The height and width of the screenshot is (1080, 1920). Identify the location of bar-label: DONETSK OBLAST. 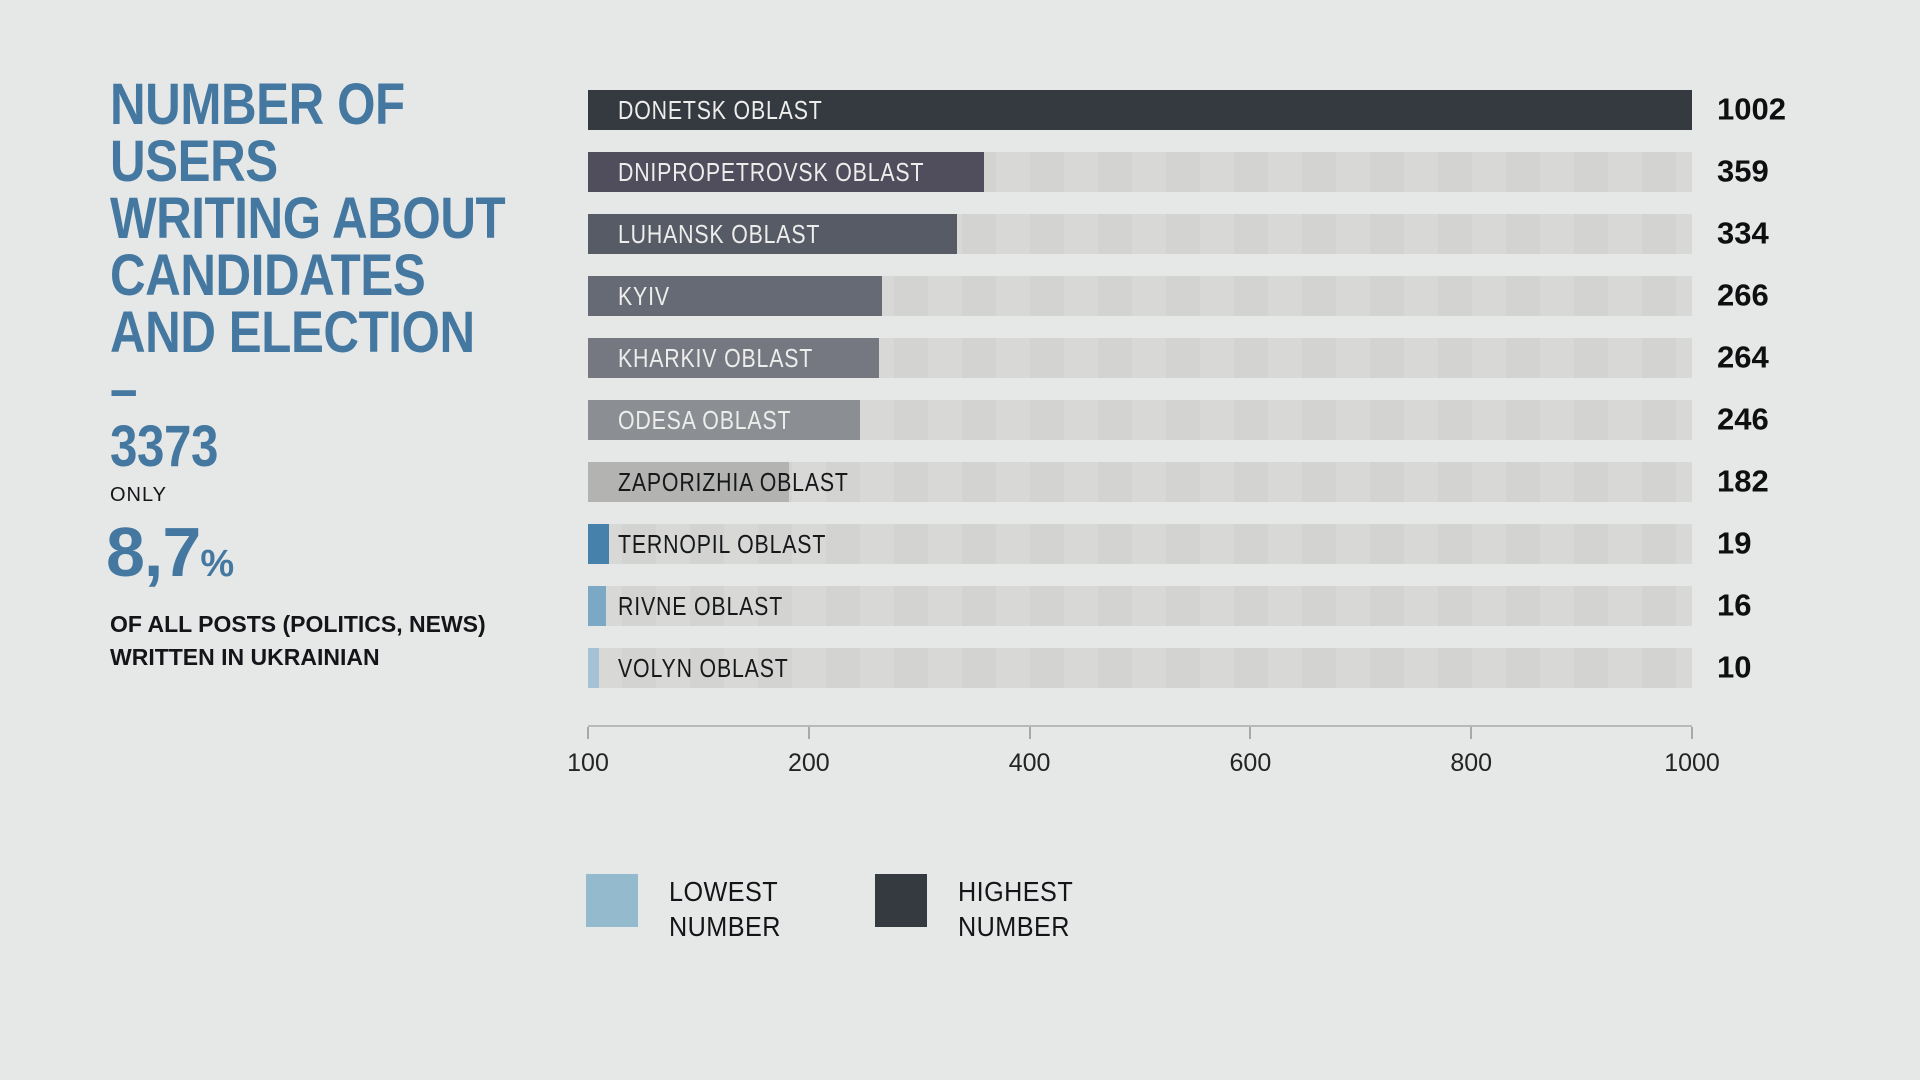
(720, 110).